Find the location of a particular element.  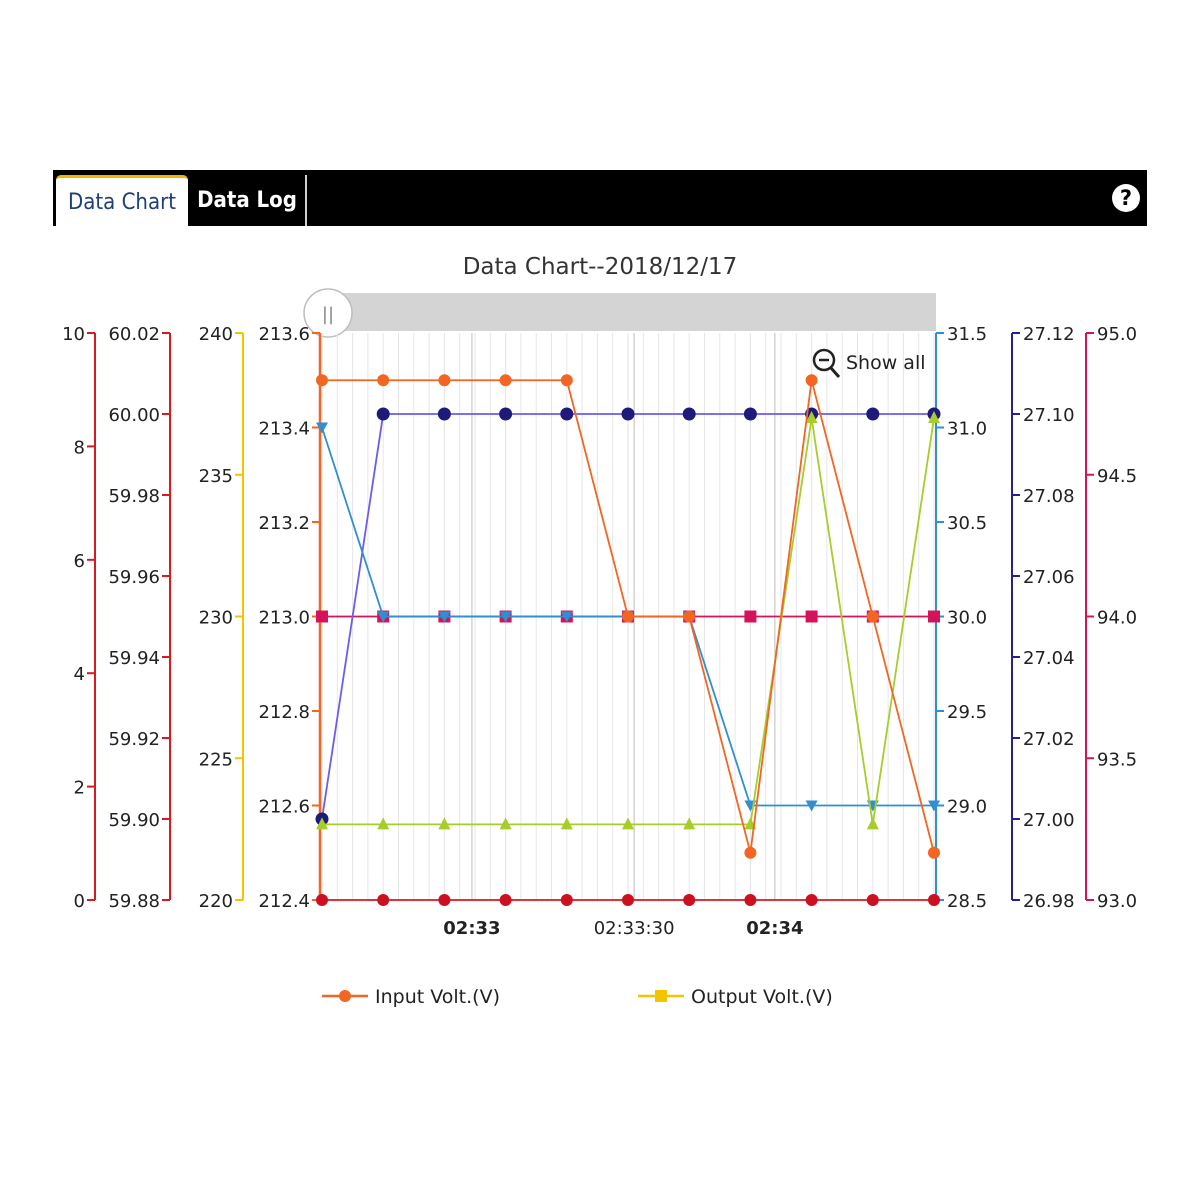

left-tick-label: 225 is located at coordinates (216, 759).